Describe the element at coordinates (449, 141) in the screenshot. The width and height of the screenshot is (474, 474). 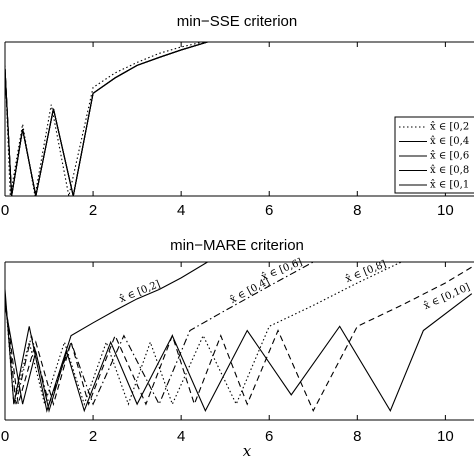
I see `legend-label: x̂ ∈ [0,4` at that location.